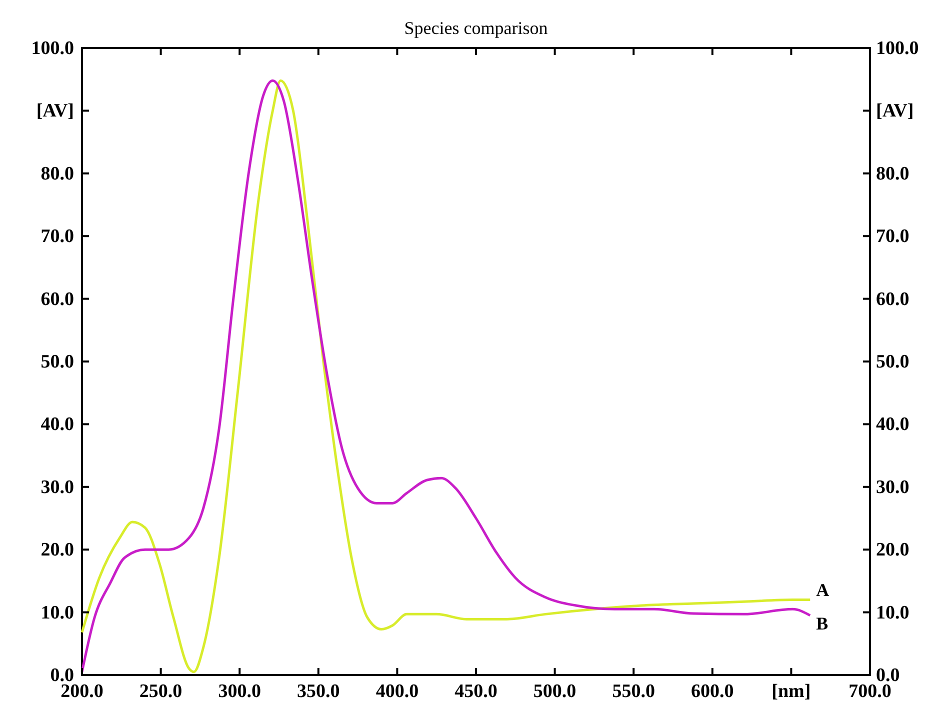 Image resolution: width=940 pixels, height=719 pixels. Describe the element at coordinates (57, 237) in the screenshot. I see `y-tick-label: 70.0` at that location.